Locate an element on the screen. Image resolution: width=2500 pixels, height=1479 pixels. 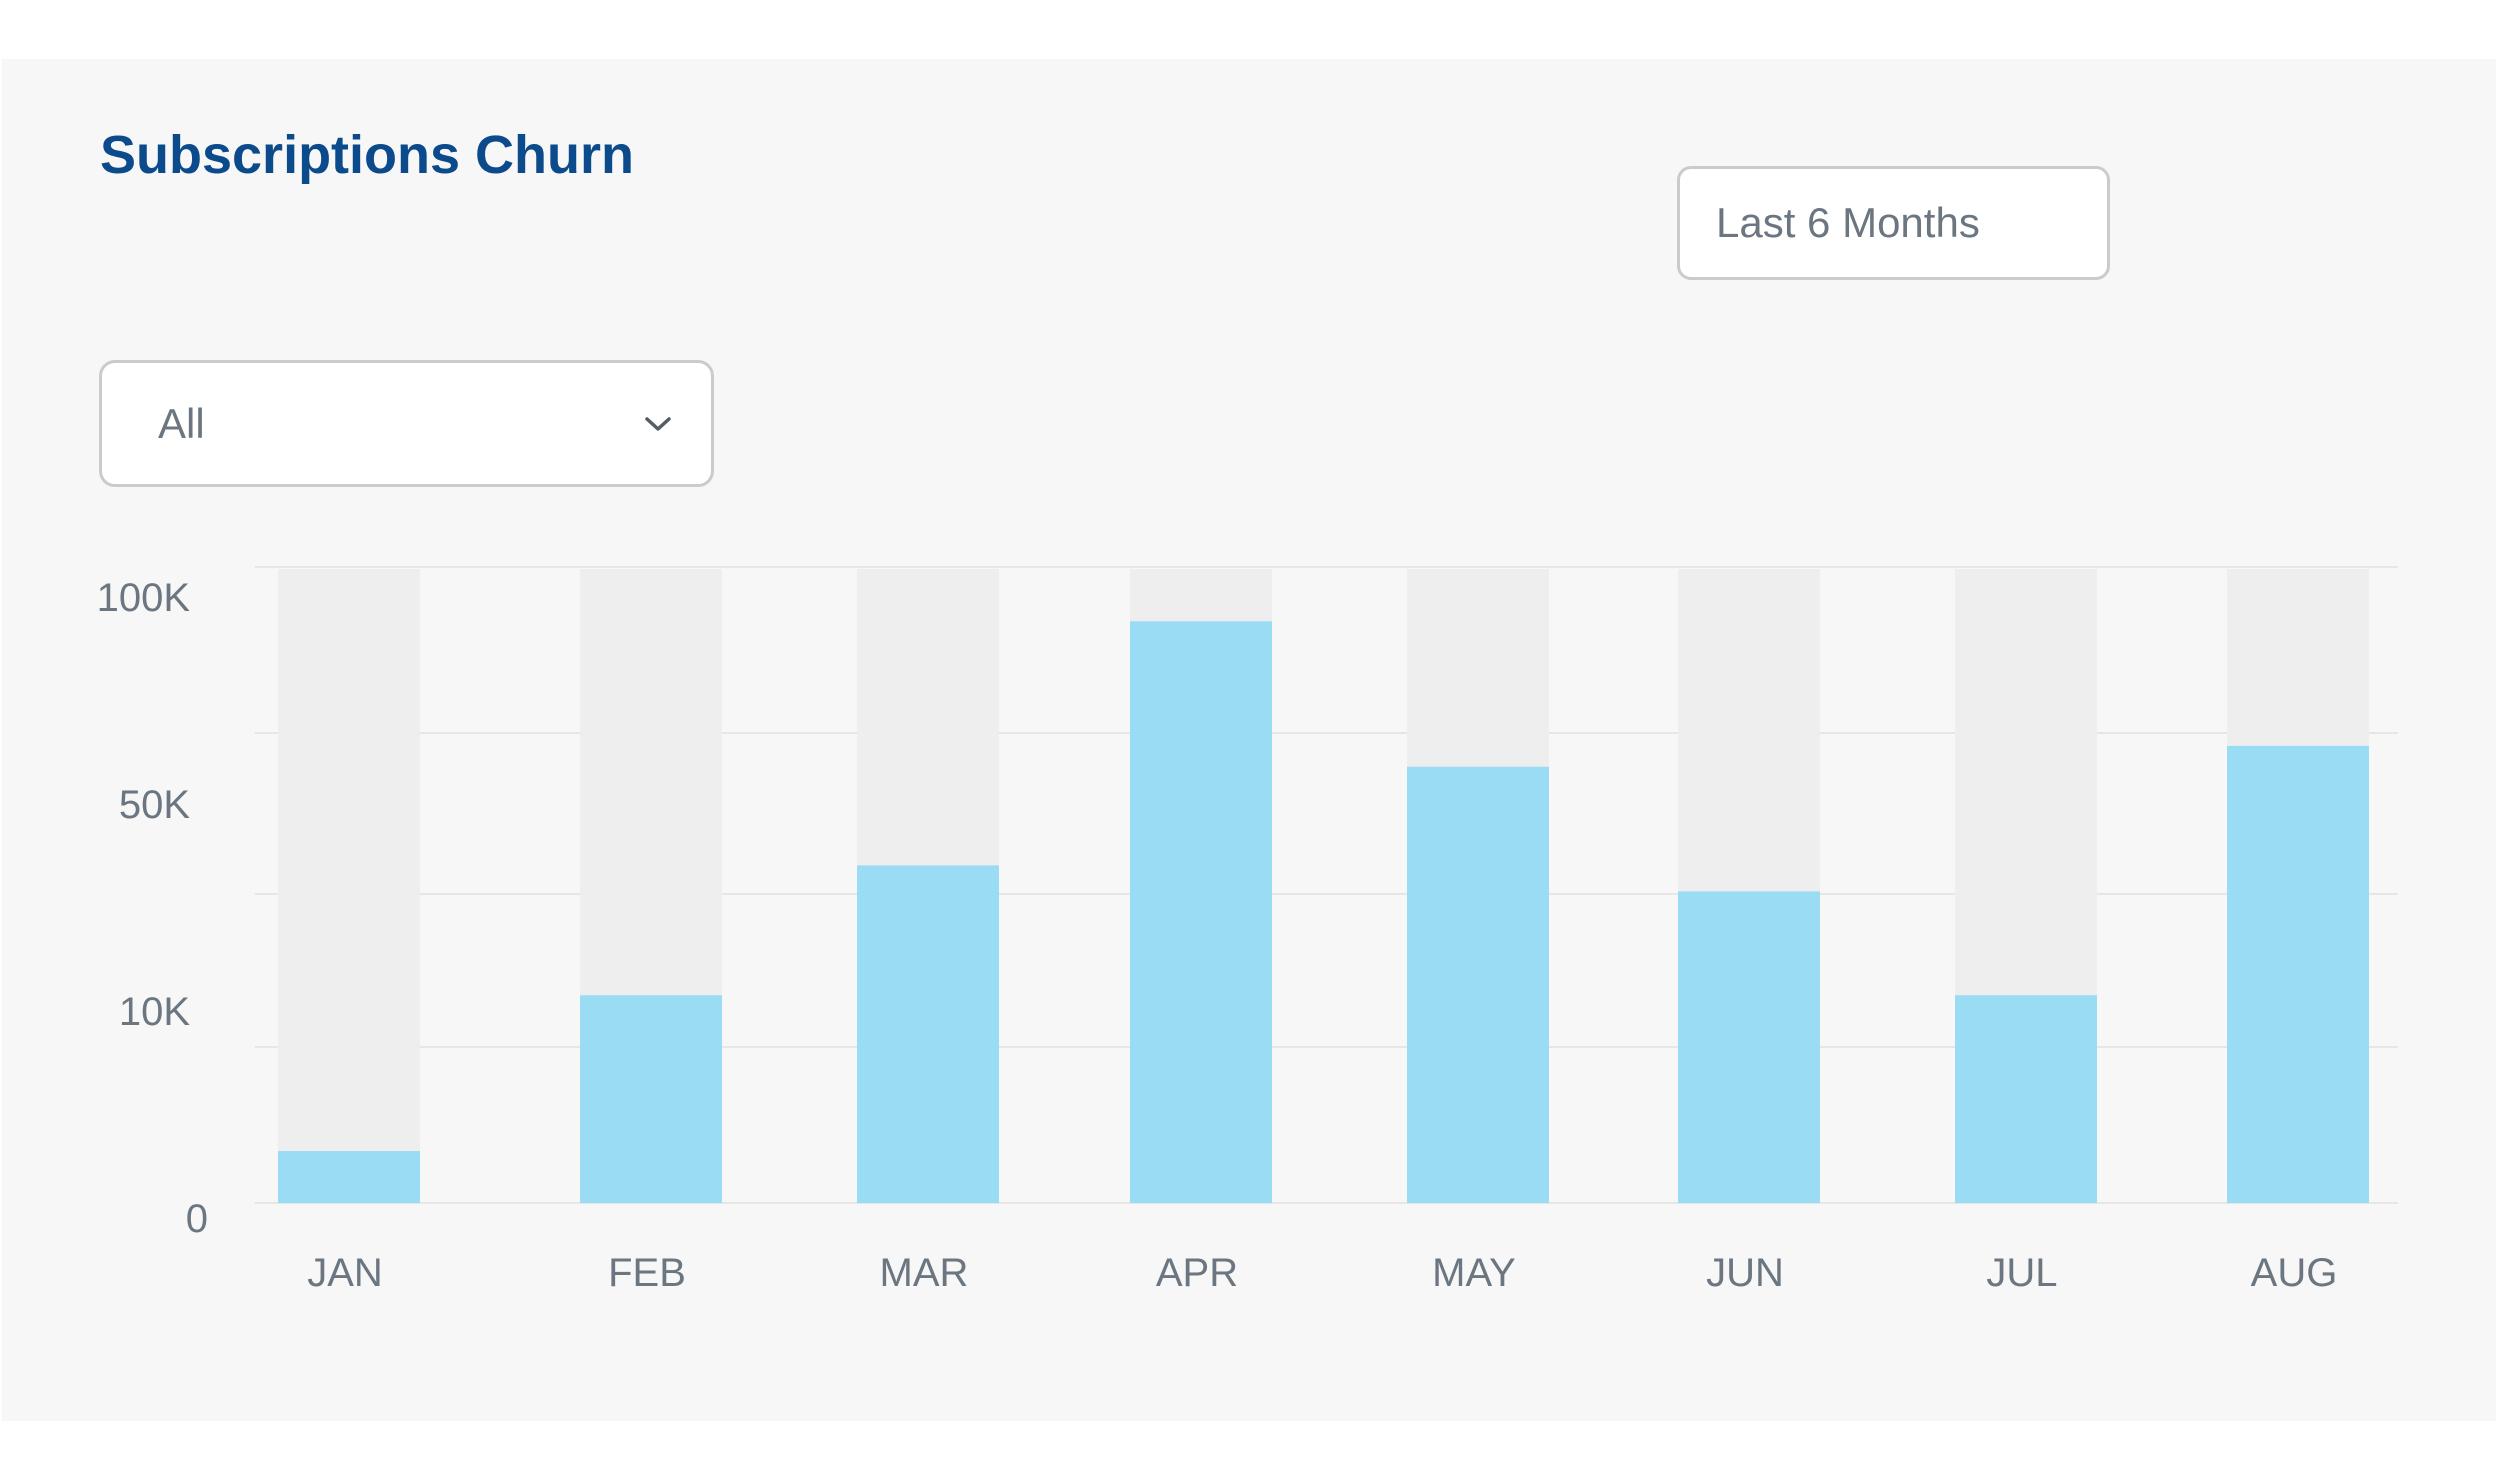
bar-mar is located at coordinates (928, 1034).